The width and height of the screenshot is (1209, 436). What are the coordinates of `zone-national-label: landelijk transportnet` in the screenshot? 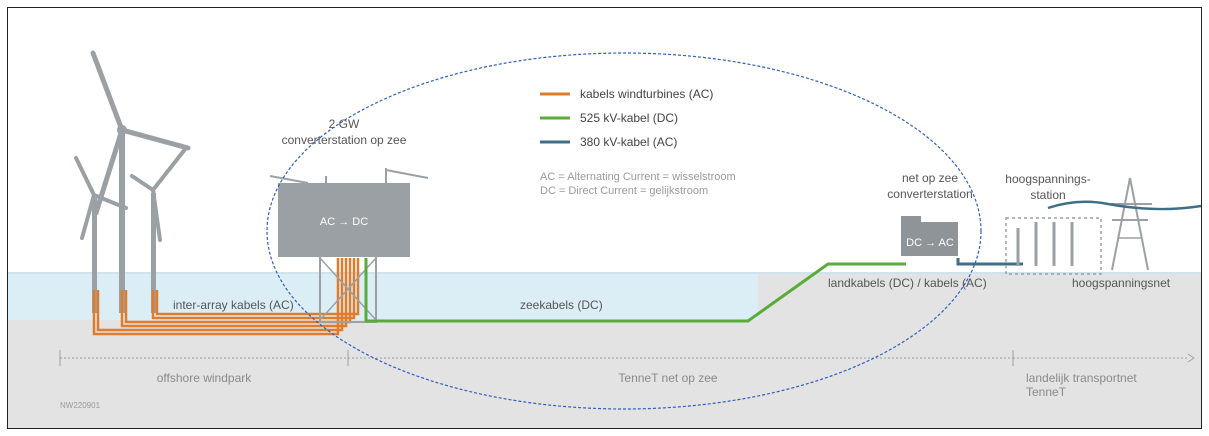 It's located at (1081, 378).